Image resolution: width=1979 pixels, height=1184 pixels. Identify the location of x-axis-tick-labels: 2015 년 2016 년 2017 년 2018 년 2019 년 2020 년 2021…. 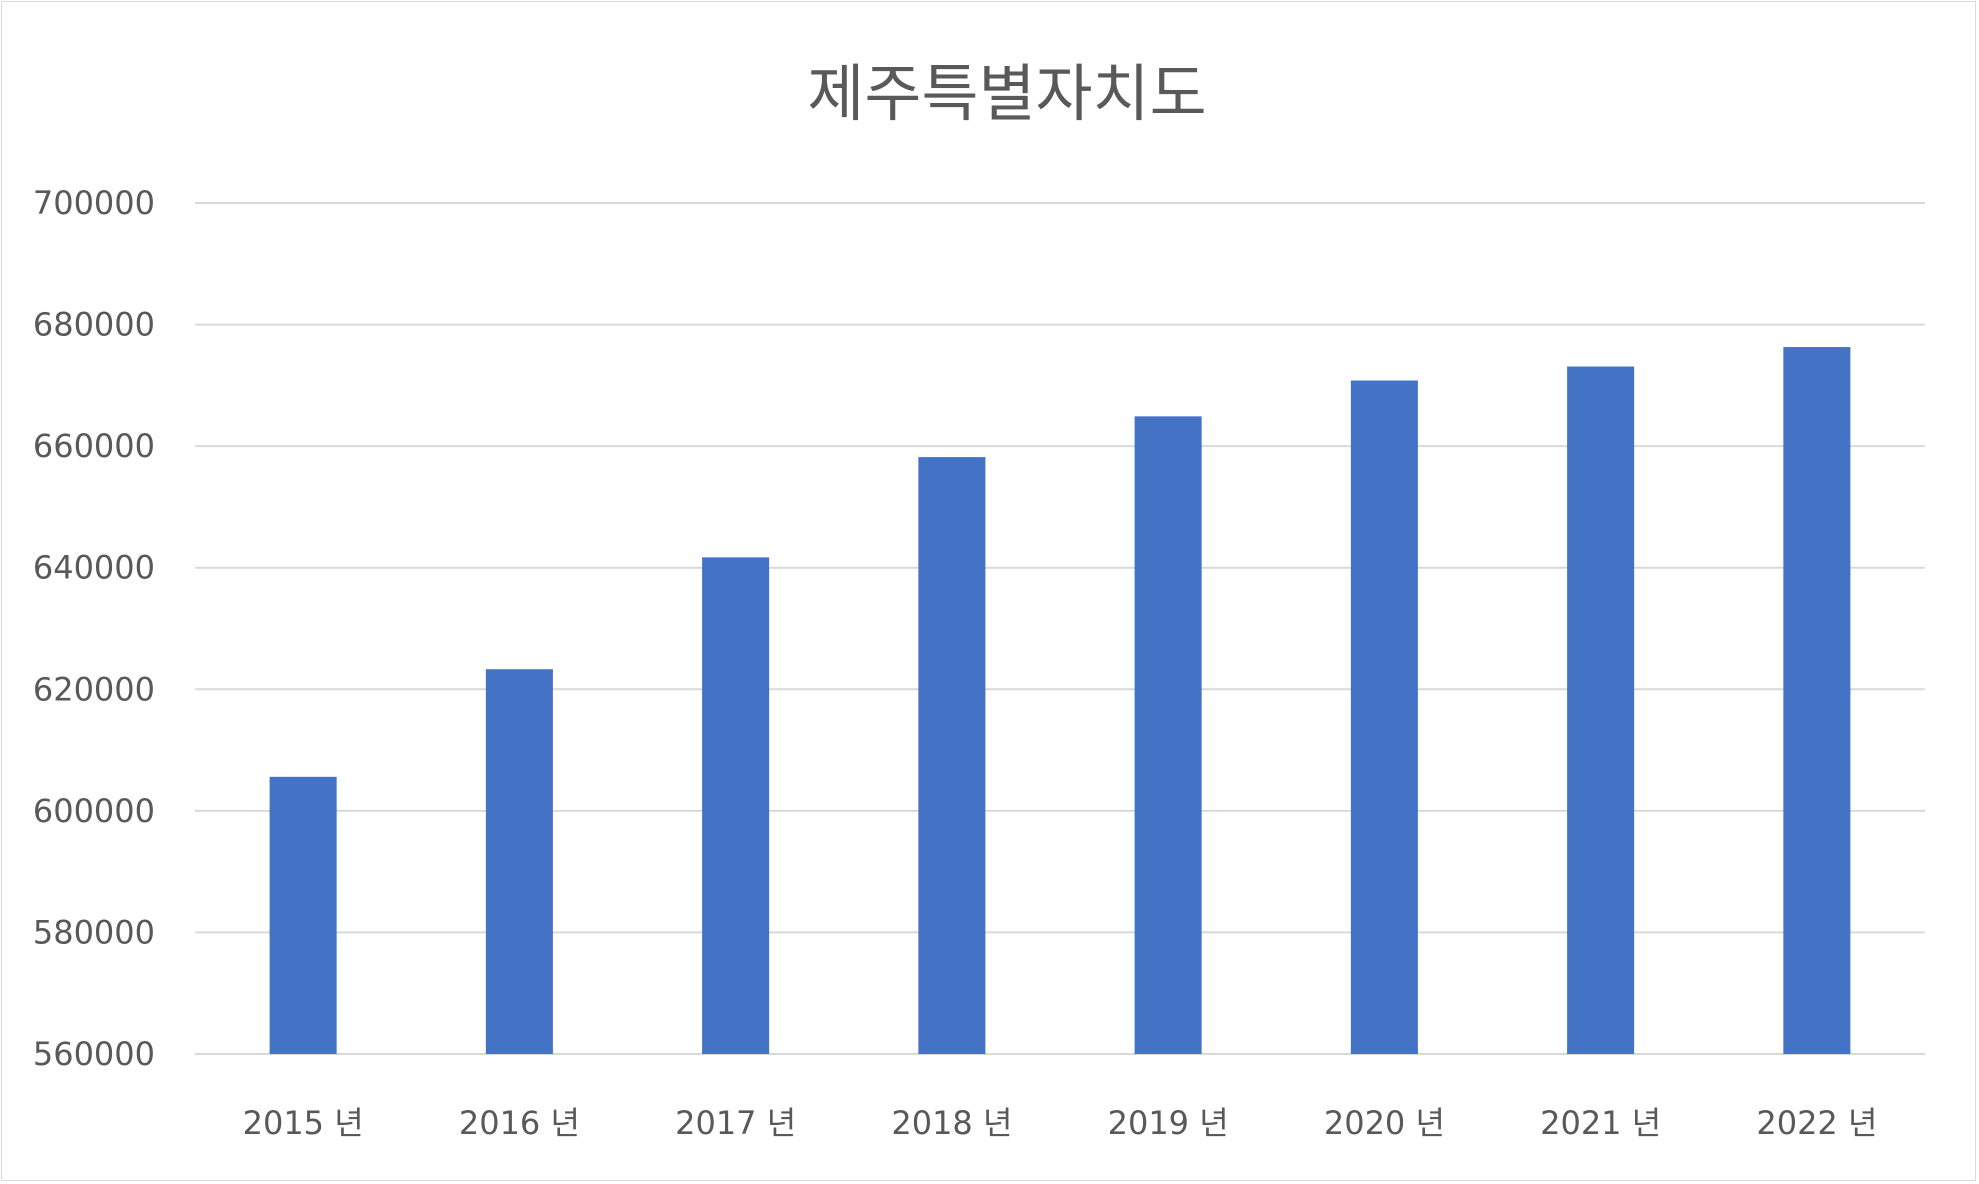
(1060, 1123).